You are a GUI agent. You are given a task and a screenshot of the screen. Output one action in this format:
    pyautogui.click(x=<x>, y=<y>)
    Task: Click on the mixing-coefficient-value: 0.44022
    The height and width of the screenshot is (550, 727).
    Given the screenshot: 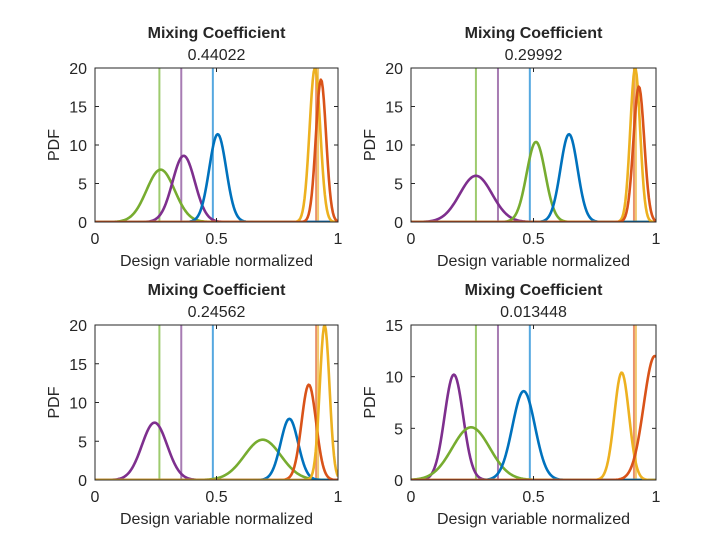 What is the action you would take?
    pyautogui.click(x=217, y=55)
    